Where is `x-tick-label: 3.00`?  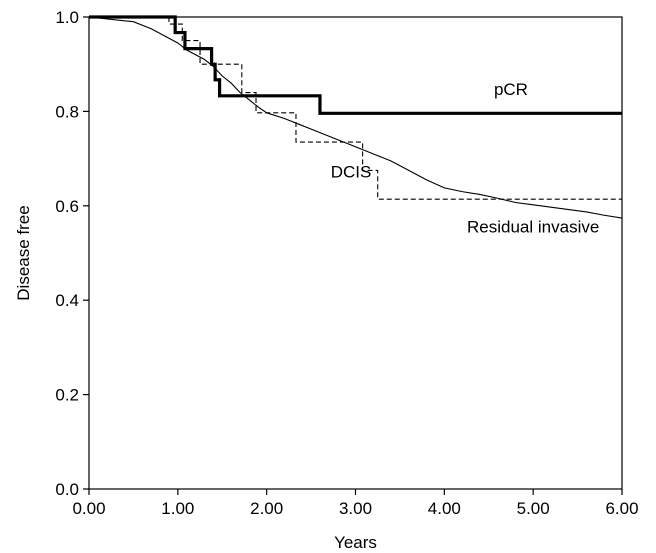
x-tick-label: 3.00 is located at coordinates (355, 508).